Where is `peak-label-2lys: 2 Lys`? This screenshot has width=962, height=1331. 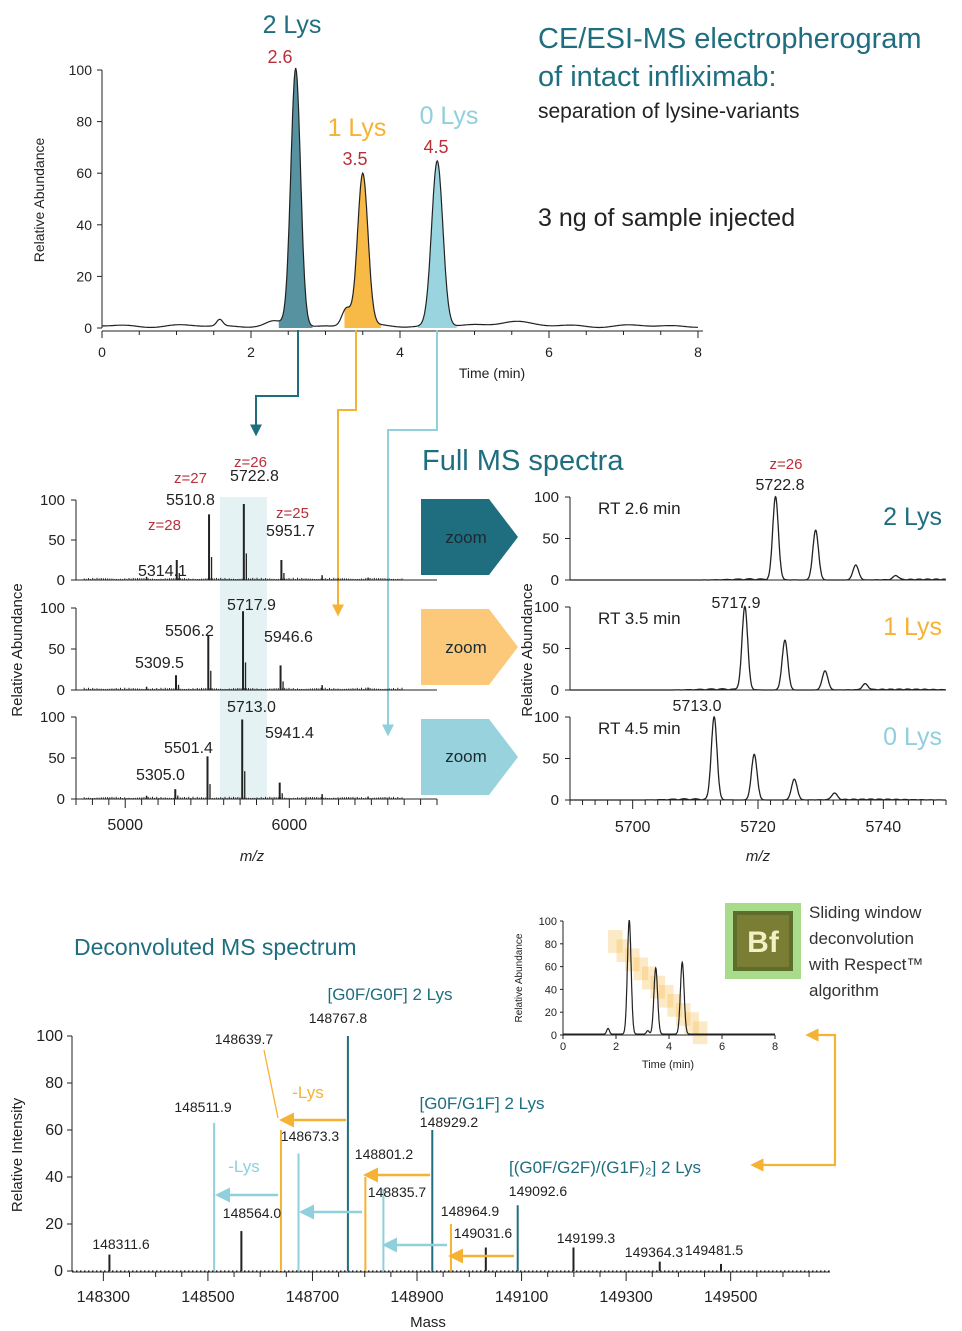 peak-label-2lys: 2 Lys is located at coordinates (292, 25).